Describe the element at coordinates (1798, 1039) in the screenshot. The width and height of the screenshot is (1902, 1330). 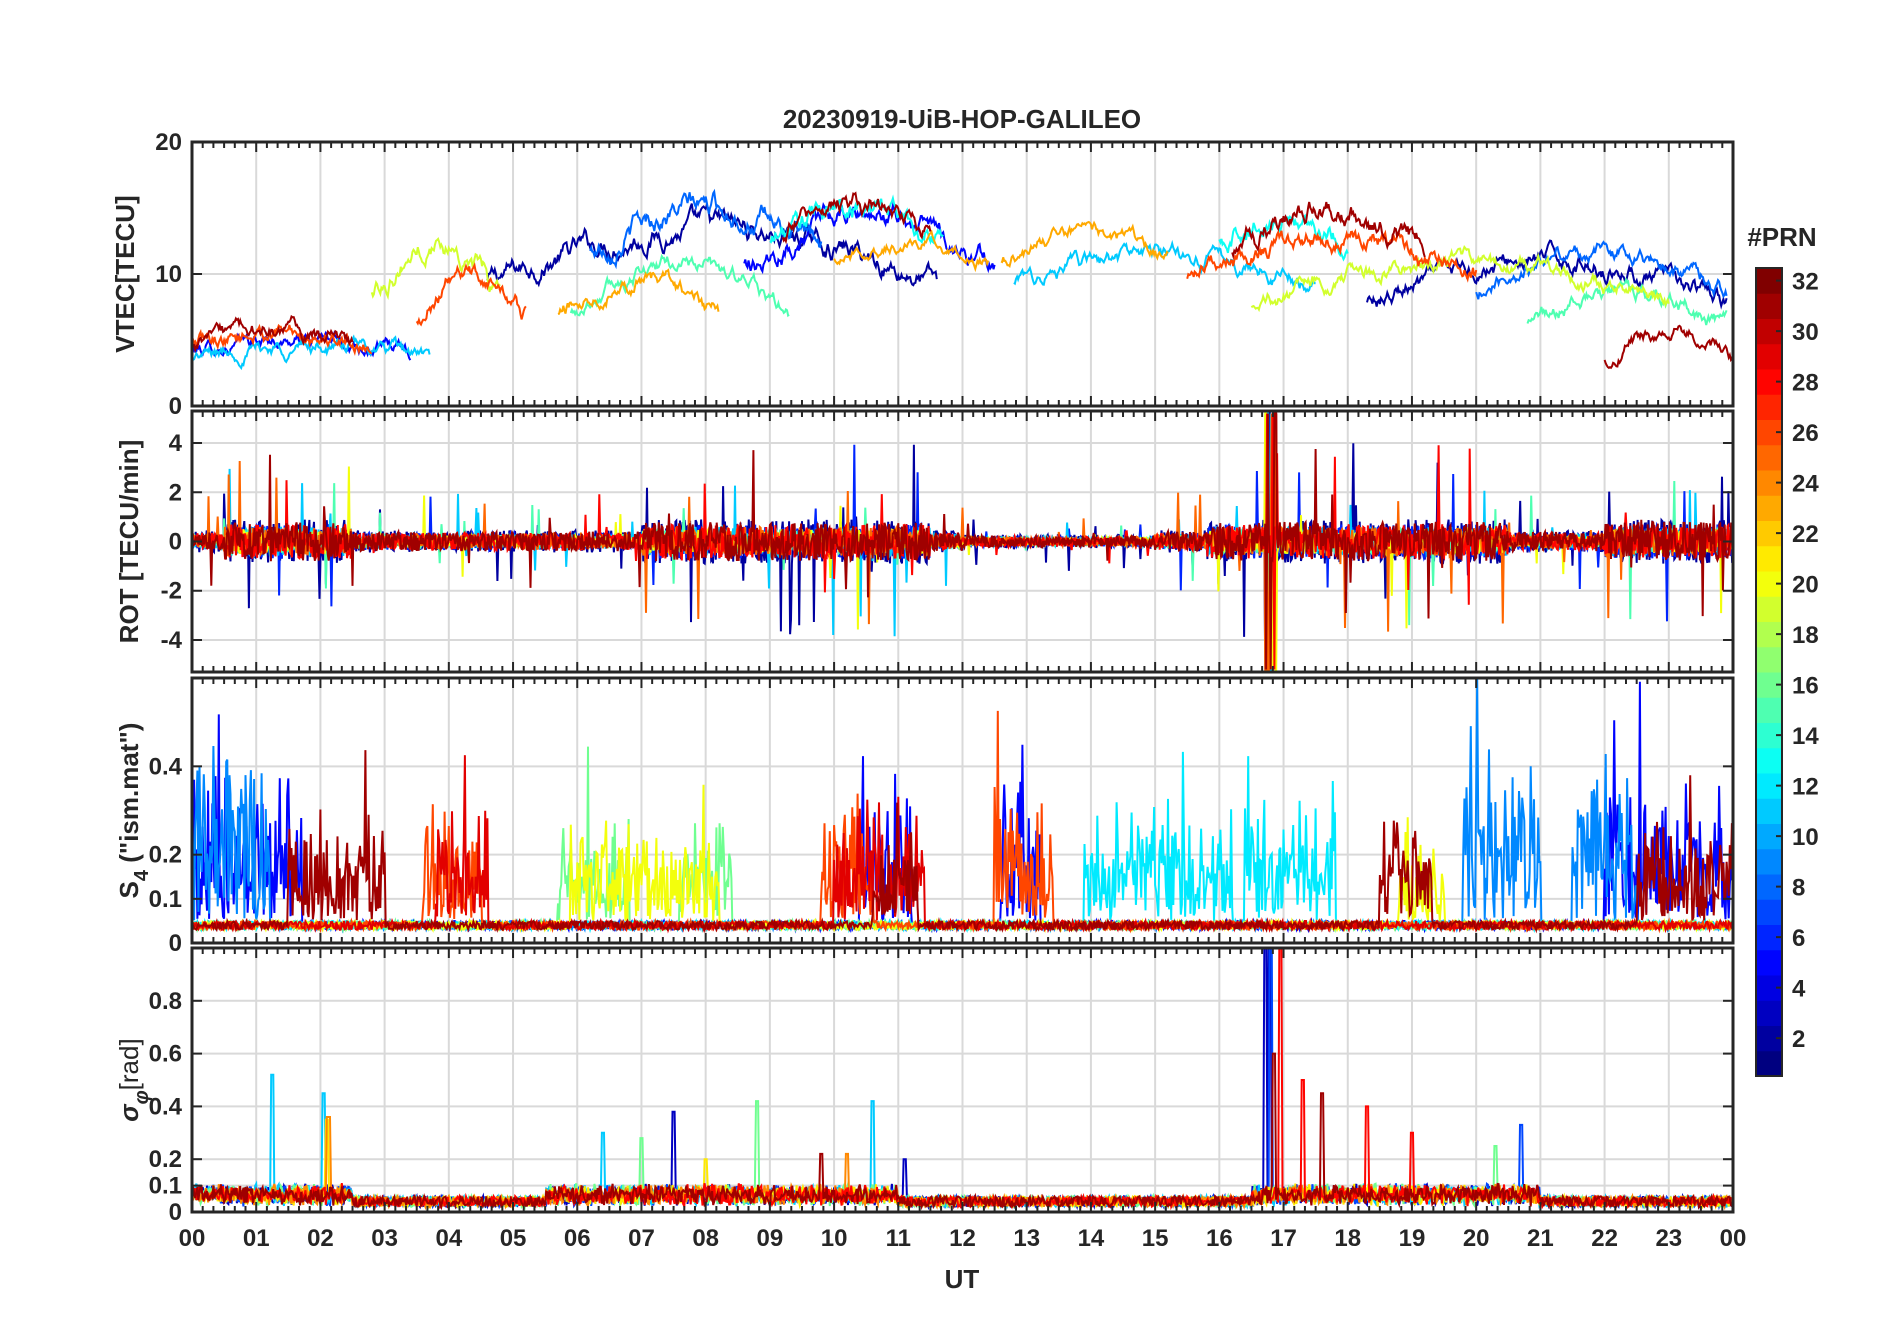
I see `colorbar-tick-label: 2` at that location.